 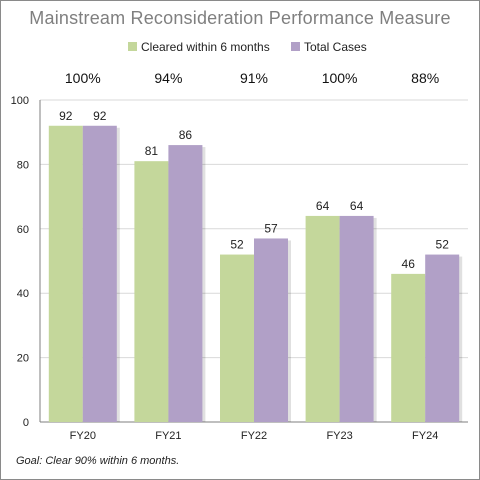 I want to click on x-tick-label: FY21, so click(x=168, y=436).